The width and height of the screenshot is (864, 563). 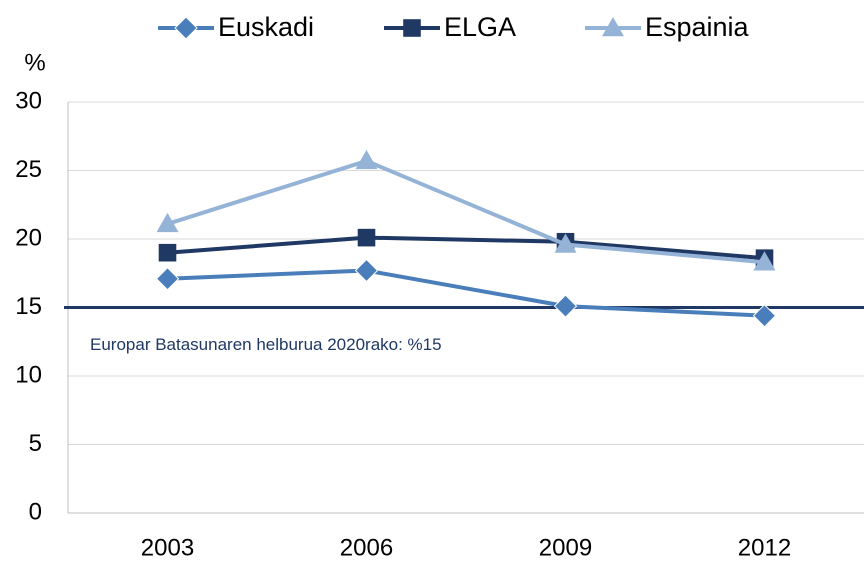 I want to click on legend-label: Espainia, so click(x=697, y=27).